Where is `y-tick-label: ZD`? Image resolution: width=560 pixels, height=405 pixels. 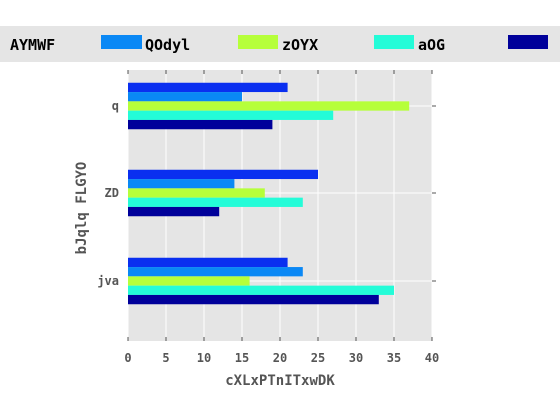
y-tick-label: ZD is located at coordinates (112, 193).